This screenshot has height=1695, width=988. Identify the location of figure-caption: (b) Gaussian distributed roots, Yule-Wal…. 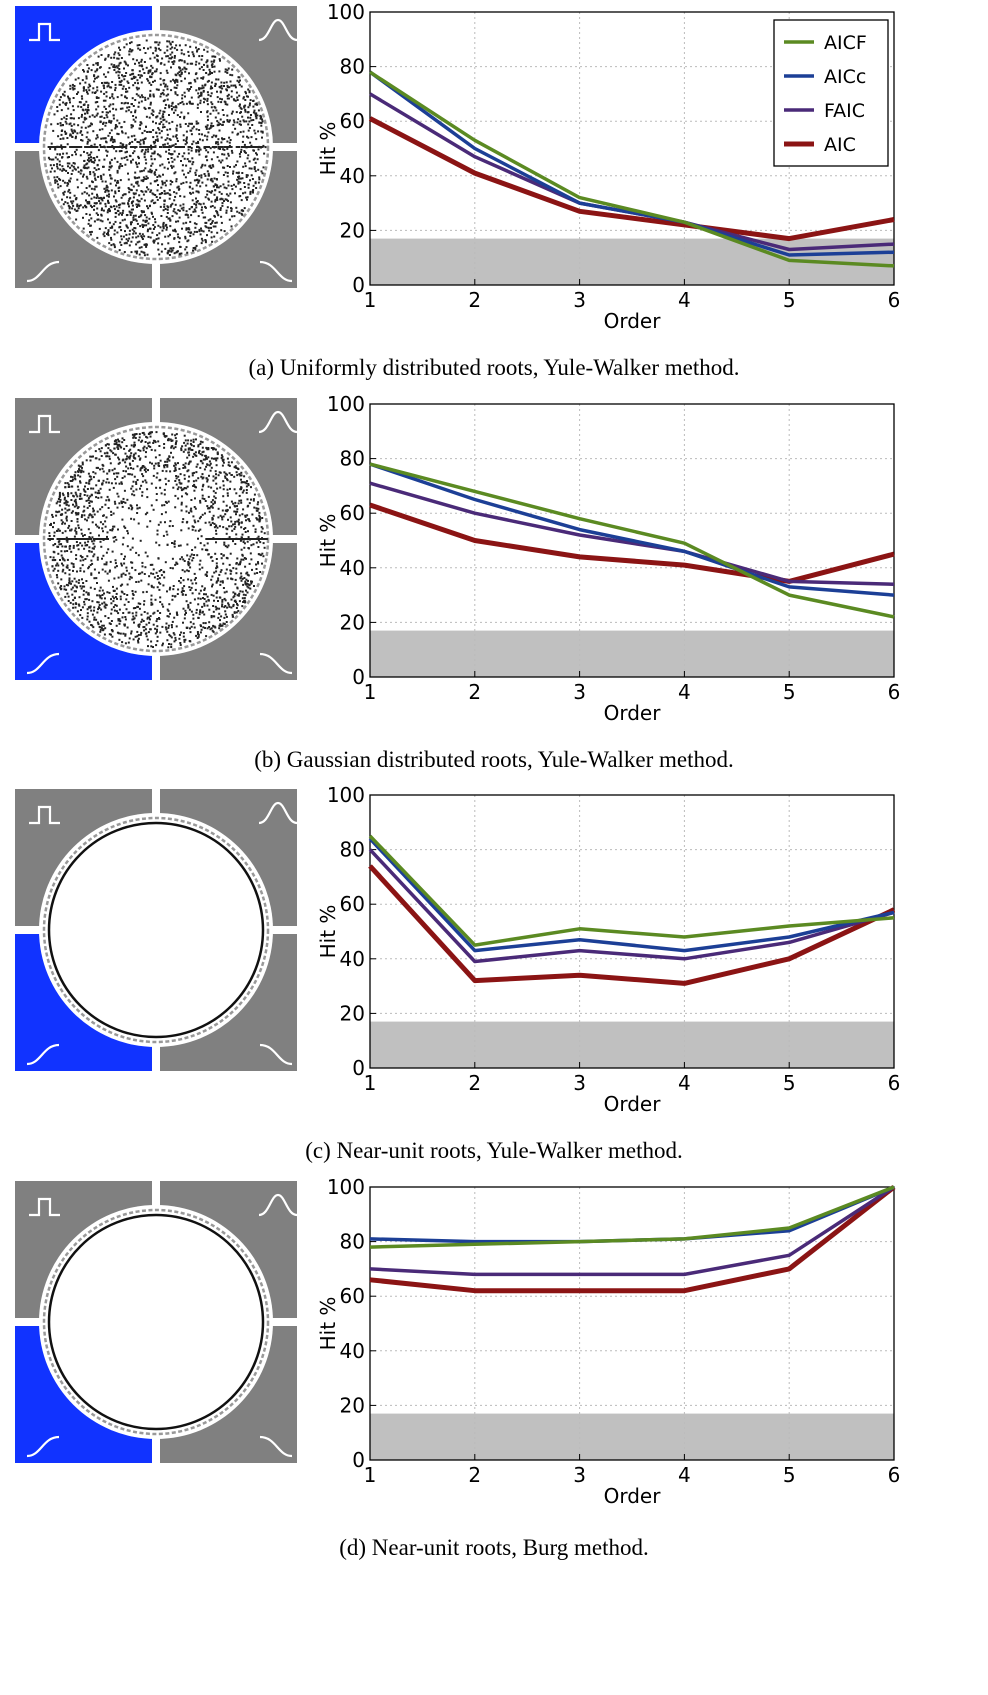
(494, 759).